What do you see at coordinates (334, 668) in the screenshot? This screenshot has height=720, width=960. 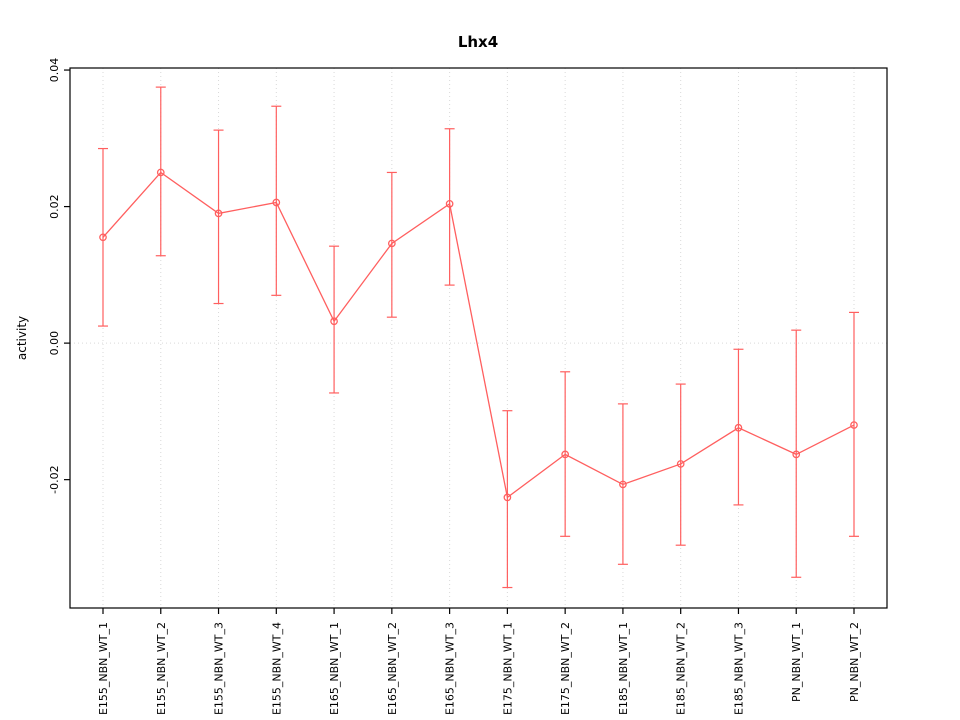 I see `x-tick-label: E165_NBN_WT_1` at bounding box center [334, 668].